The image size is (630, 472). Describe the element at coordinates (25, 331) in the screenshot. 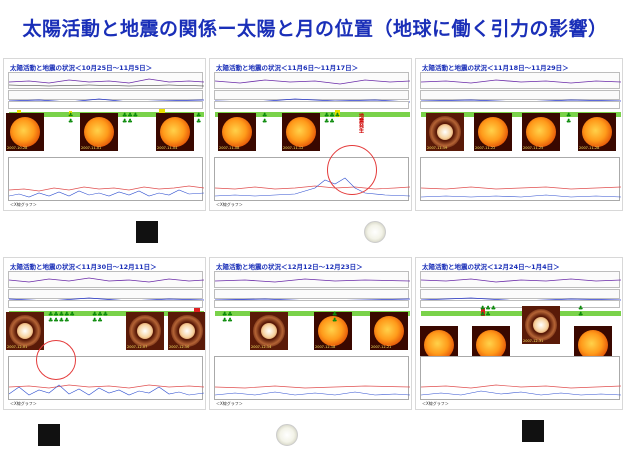

I see `corona-image: 2007-12-01` at that location.